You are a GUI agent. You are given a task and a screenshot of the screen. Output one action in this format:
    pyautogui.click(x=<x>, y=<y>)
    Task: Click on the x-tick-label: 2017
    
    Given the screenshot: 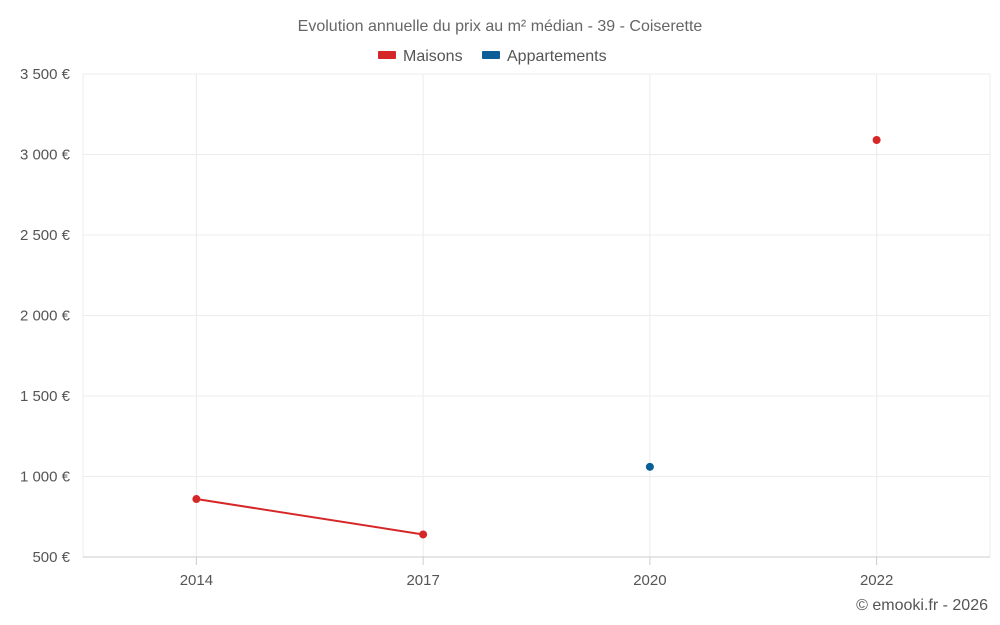 What is the action you would take?
    pyautogui.click(x=422, y=580)
    